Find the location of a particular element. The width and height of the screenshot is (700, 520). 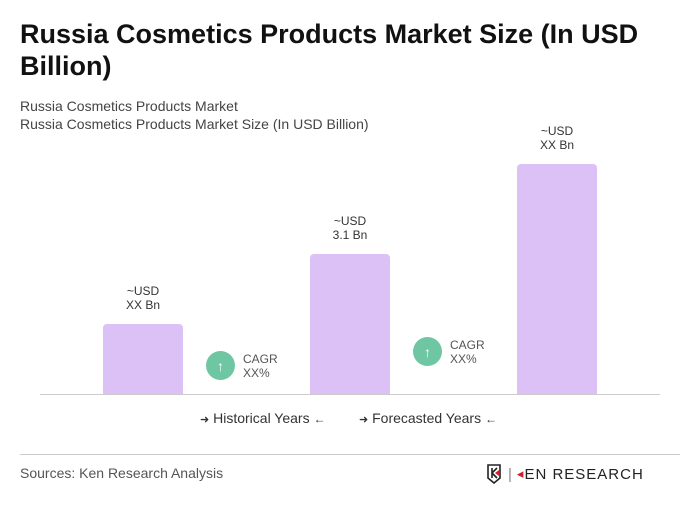

legend-label: Historical Years is located at coordinates (261, 418).